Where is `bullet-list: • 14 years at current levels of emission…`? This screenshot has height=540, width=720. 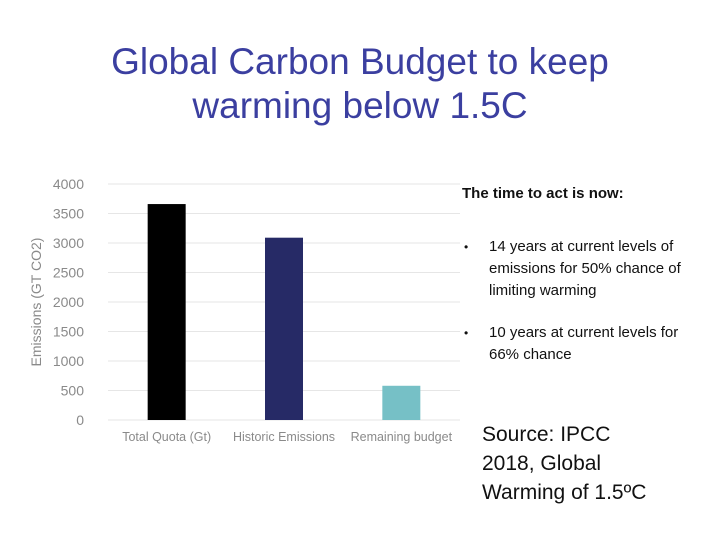
bullet-list: • 14 years at current levels of emission… is located at coordinates (584, 301).